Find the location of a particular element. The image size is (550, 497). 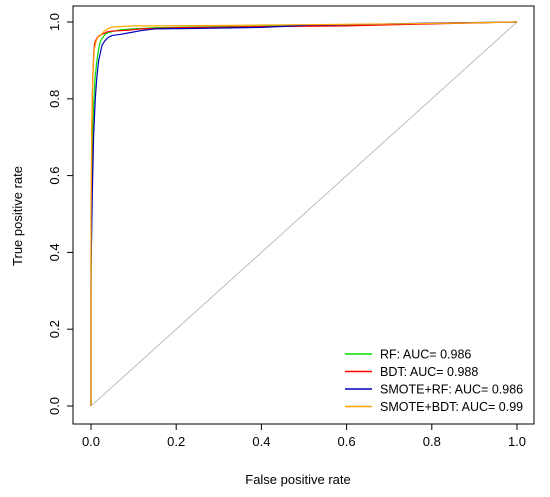

x-tick-label: 0.6 is located at coordinates (347, 441).